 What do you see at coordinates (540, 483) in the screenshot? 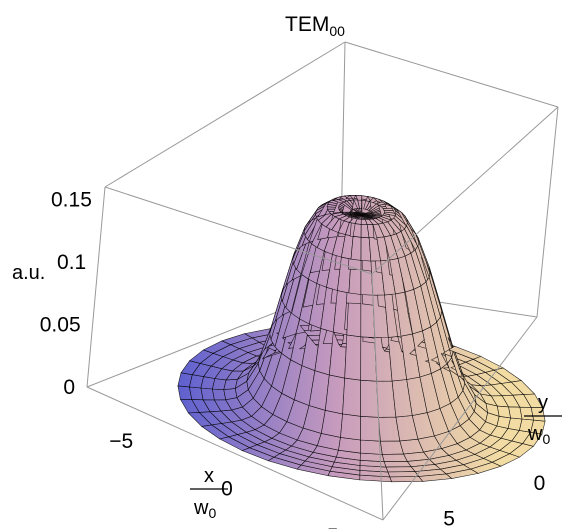
I see `y-tick-label: 0` at bounding box center [540, 483].